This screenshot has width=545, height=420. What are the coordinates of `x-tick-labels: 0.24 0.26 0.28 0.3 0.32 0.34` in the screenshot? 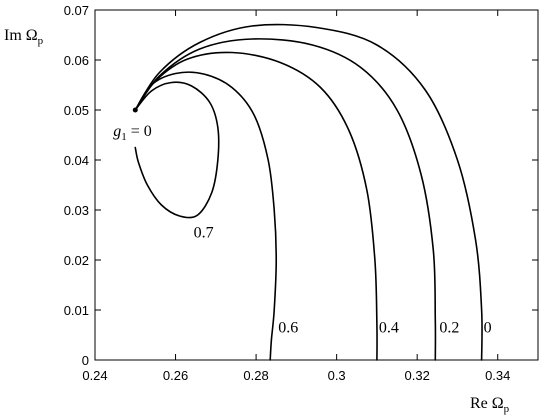 It's located at (296, 375).